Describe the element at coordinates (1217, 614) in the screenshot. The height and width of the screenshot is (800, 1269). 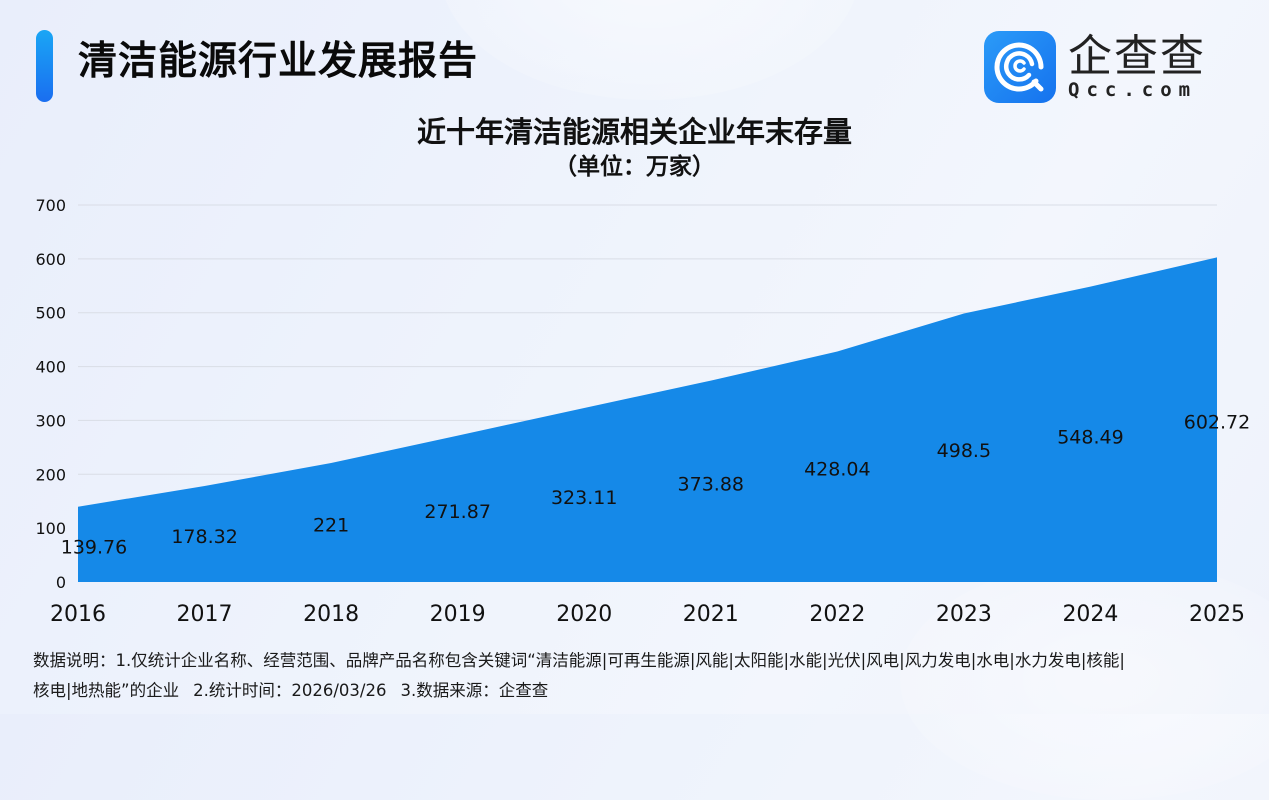
I see `x-tick-label: 2025` at that location.